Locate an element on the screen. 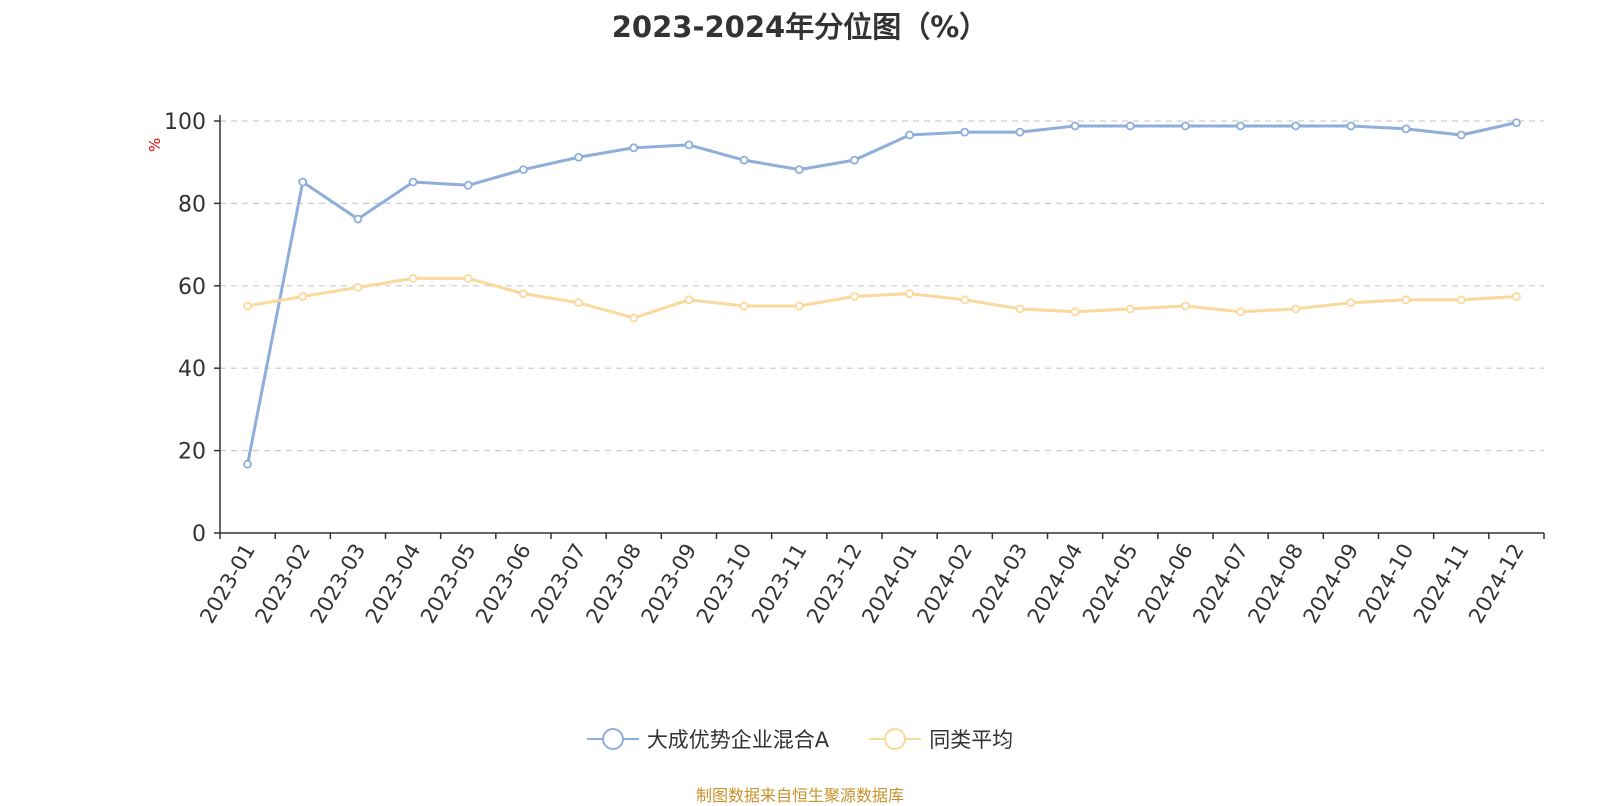 The width and height of the screenshot is (1600, 806). y-tick-label: 20 is located at coordinates (192, 452).